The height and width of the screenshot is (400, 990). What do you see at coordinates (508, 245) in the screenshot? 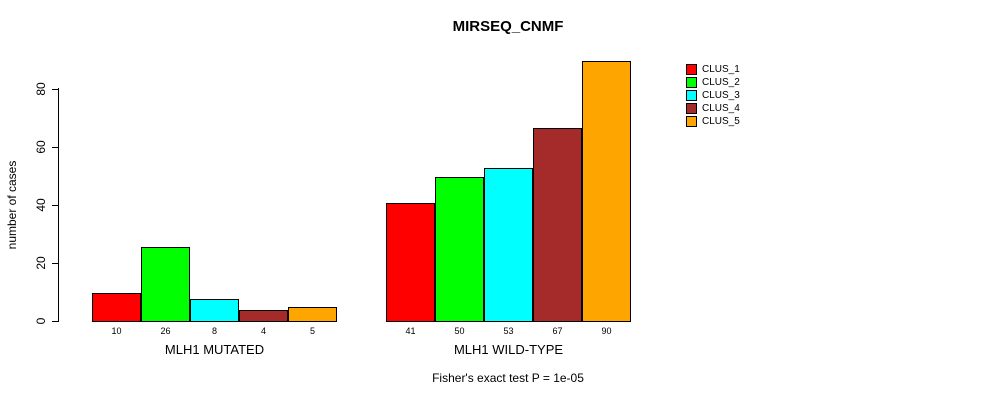
I see `bar-clus-3-mlh1-wild-type` at bounding box center [508, 245].